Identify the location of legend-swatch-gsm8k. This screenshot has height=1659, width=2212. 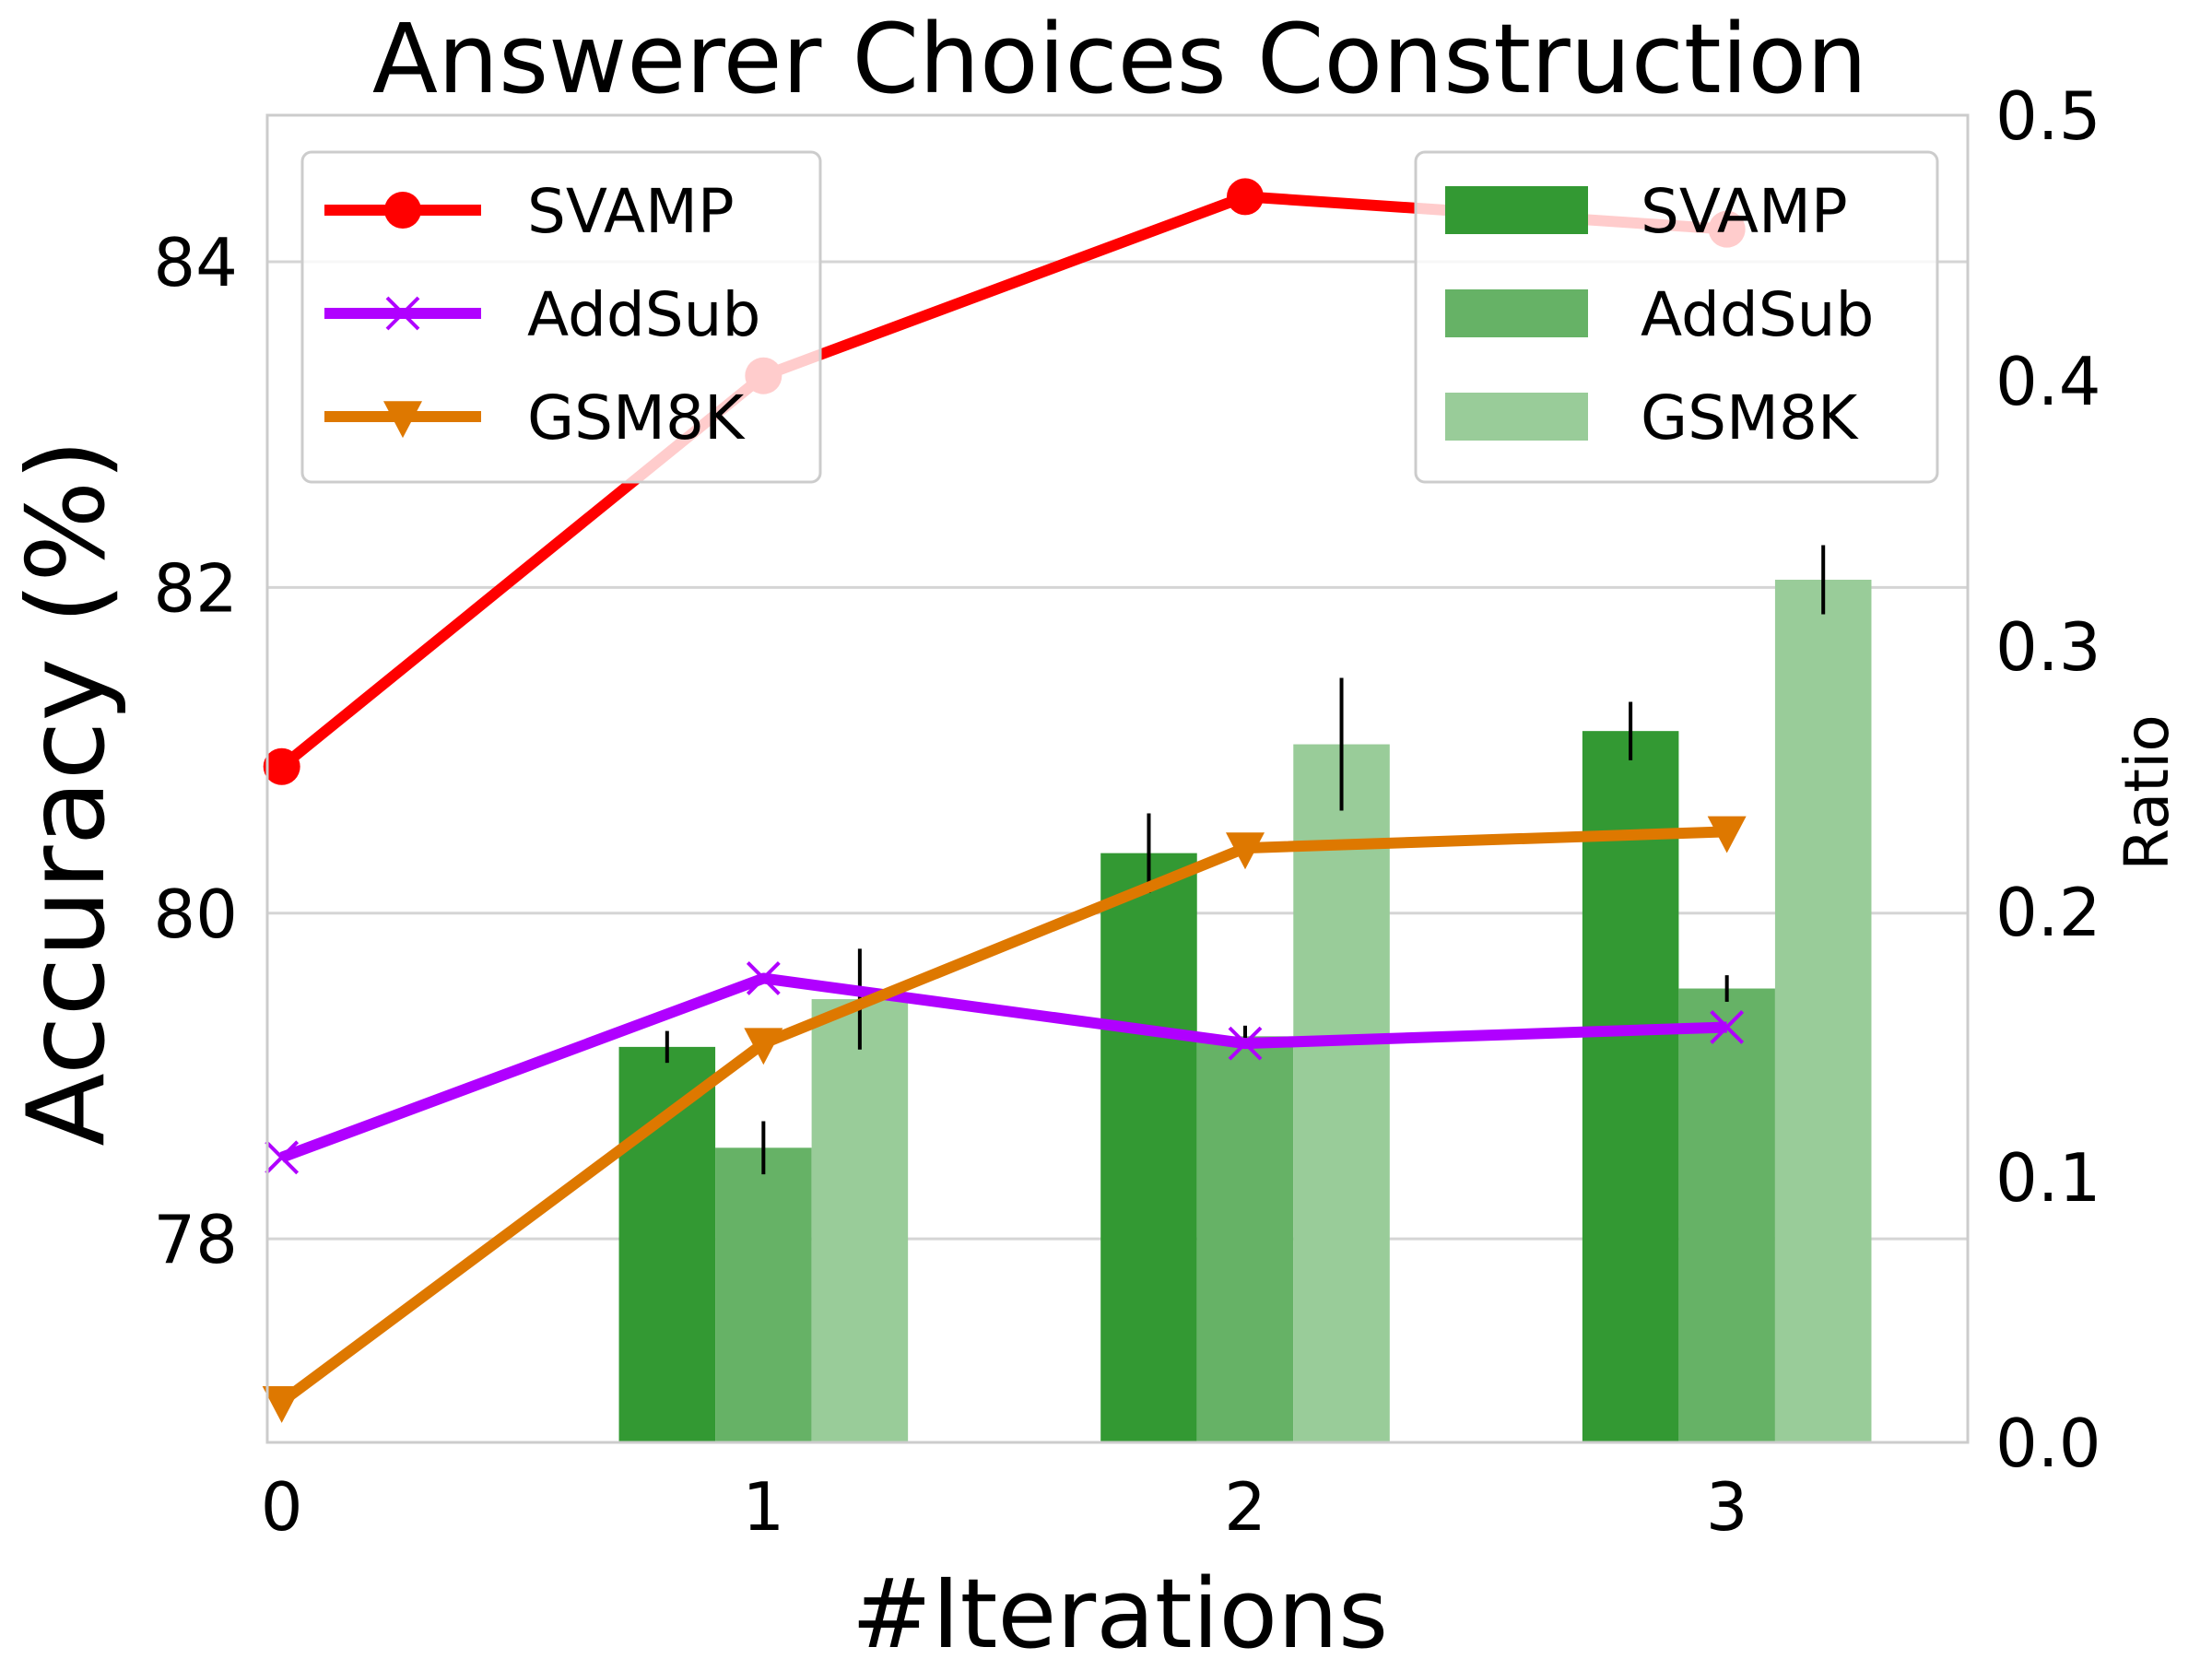
(1516, 417).